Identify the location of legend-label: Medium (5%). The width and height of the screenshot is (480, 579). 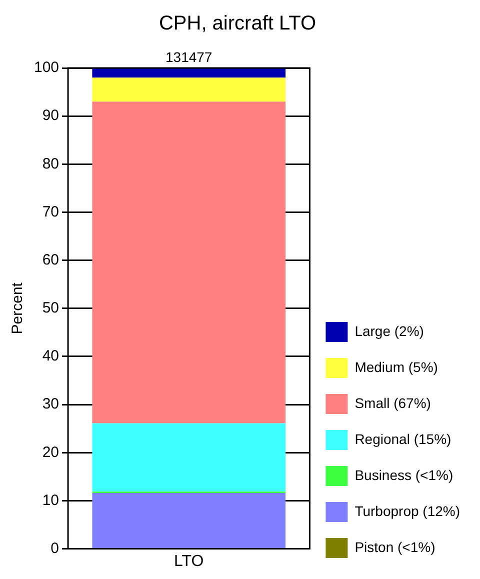
(396, 366).